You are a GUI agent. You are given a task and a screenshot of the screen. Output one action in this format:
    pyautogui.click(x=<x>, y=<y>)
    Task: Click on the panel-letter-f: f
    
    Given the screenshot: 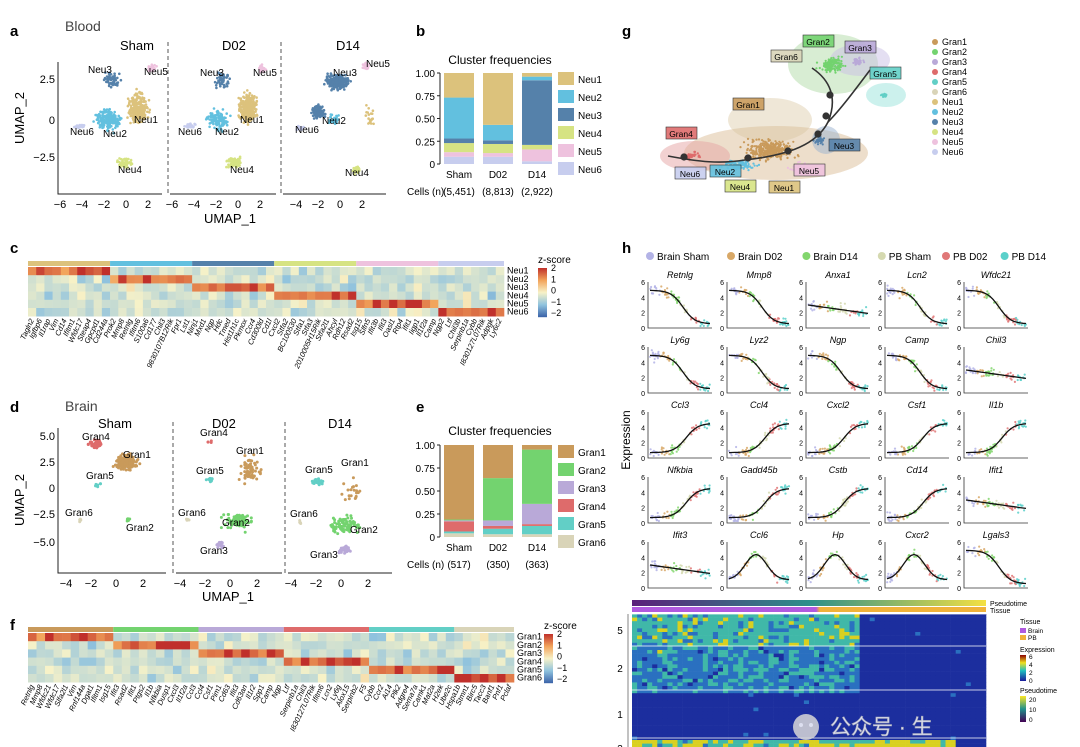 What is the action you would take?
    pyautogui.click(x=13, y=625)
    